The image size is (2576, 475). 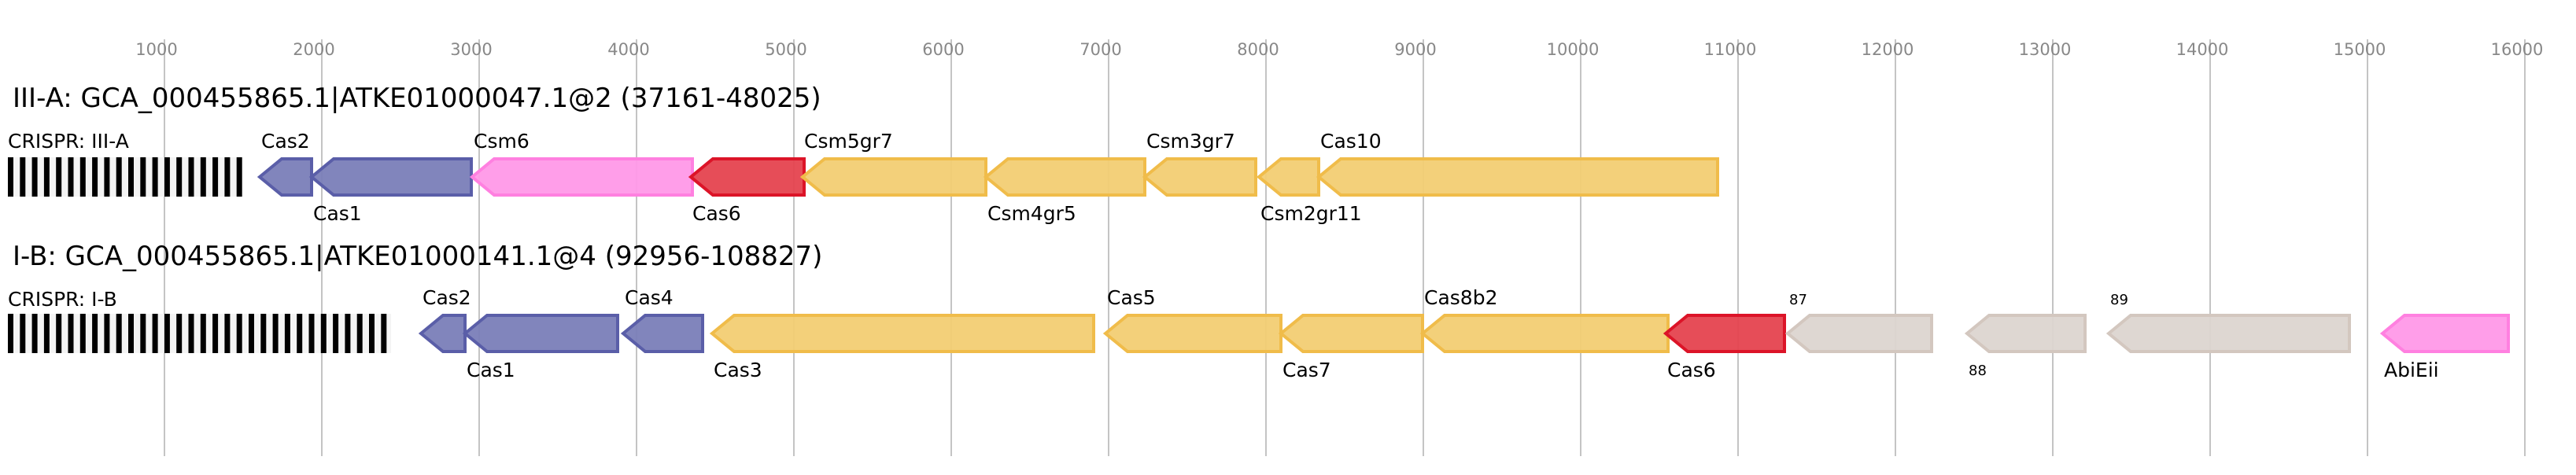 I want to click on gene-label: Cas2, so click(x=447, y=297).